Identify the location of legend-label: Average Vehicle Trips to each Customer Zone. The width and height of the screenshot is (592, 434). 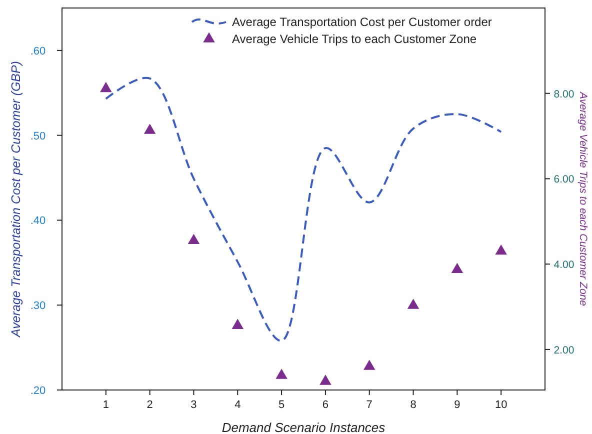
(354, 39).